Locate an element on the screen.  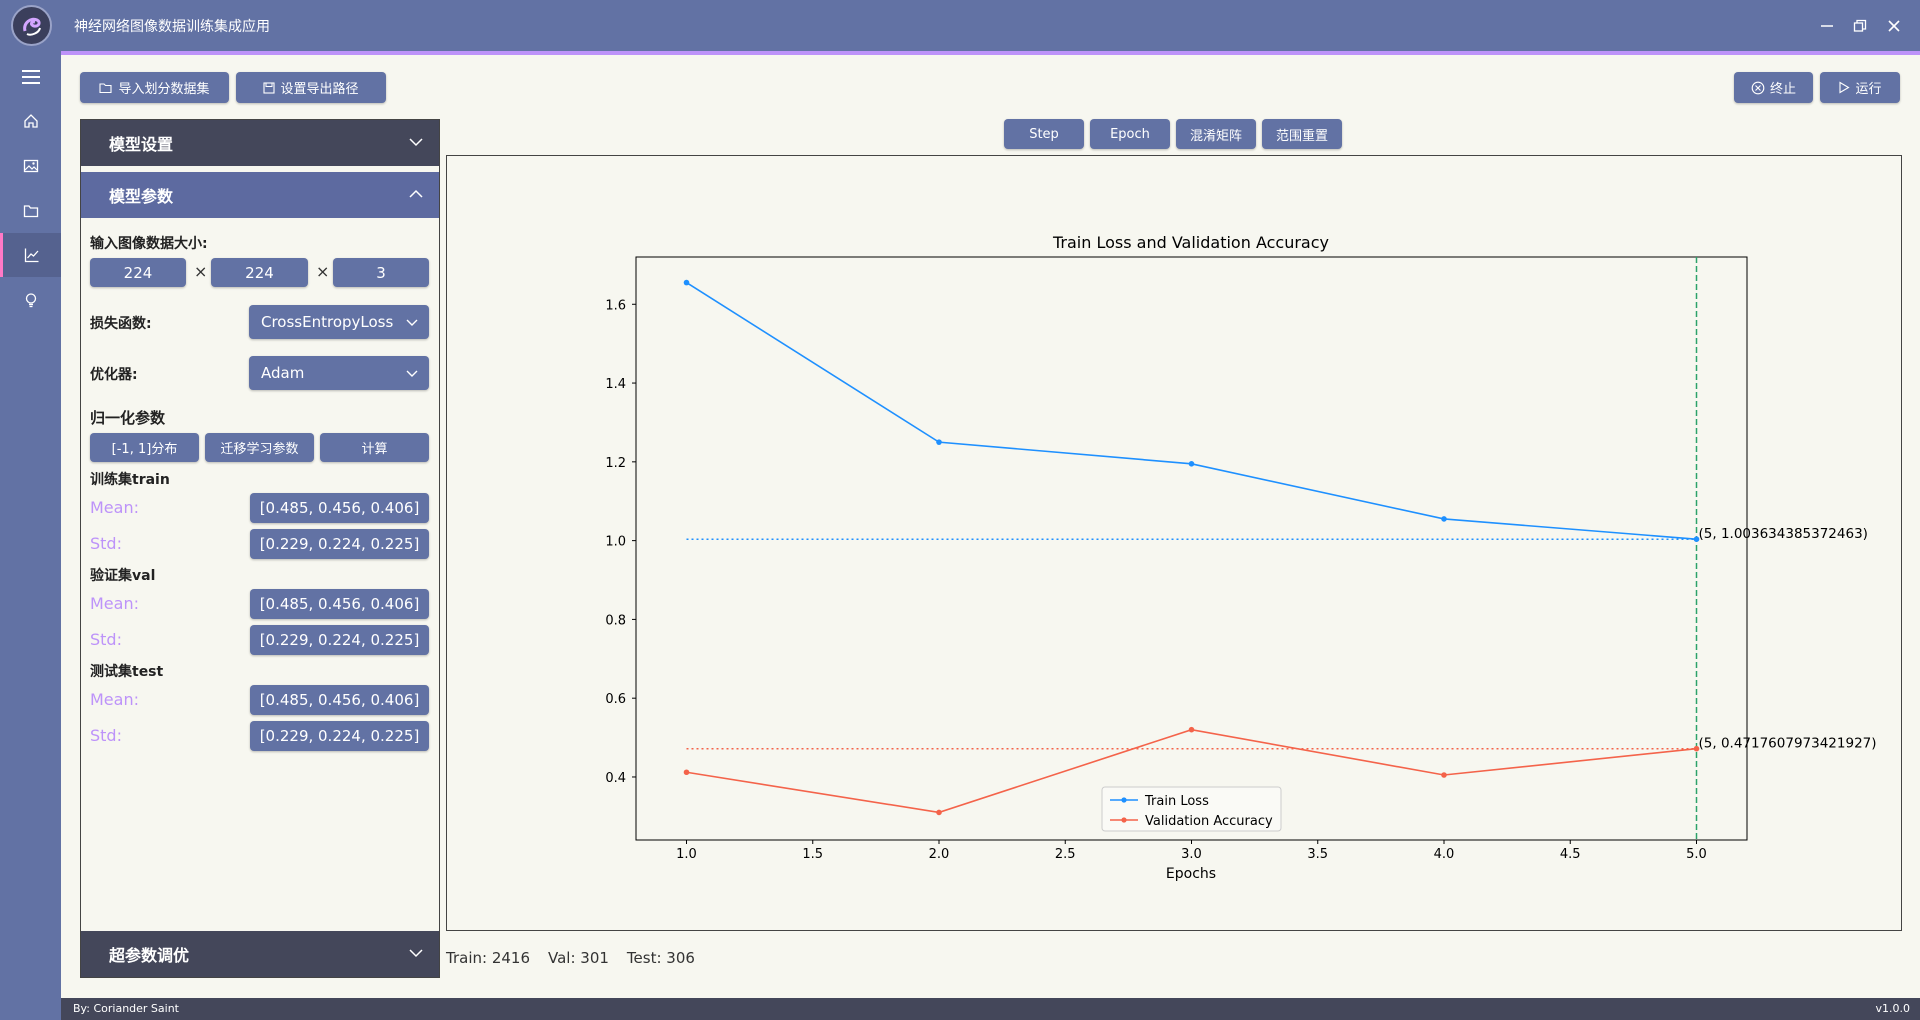
dataset-stats: Train: 2416 Val: 301 Test: 306 is located at coordinates (570, 958).